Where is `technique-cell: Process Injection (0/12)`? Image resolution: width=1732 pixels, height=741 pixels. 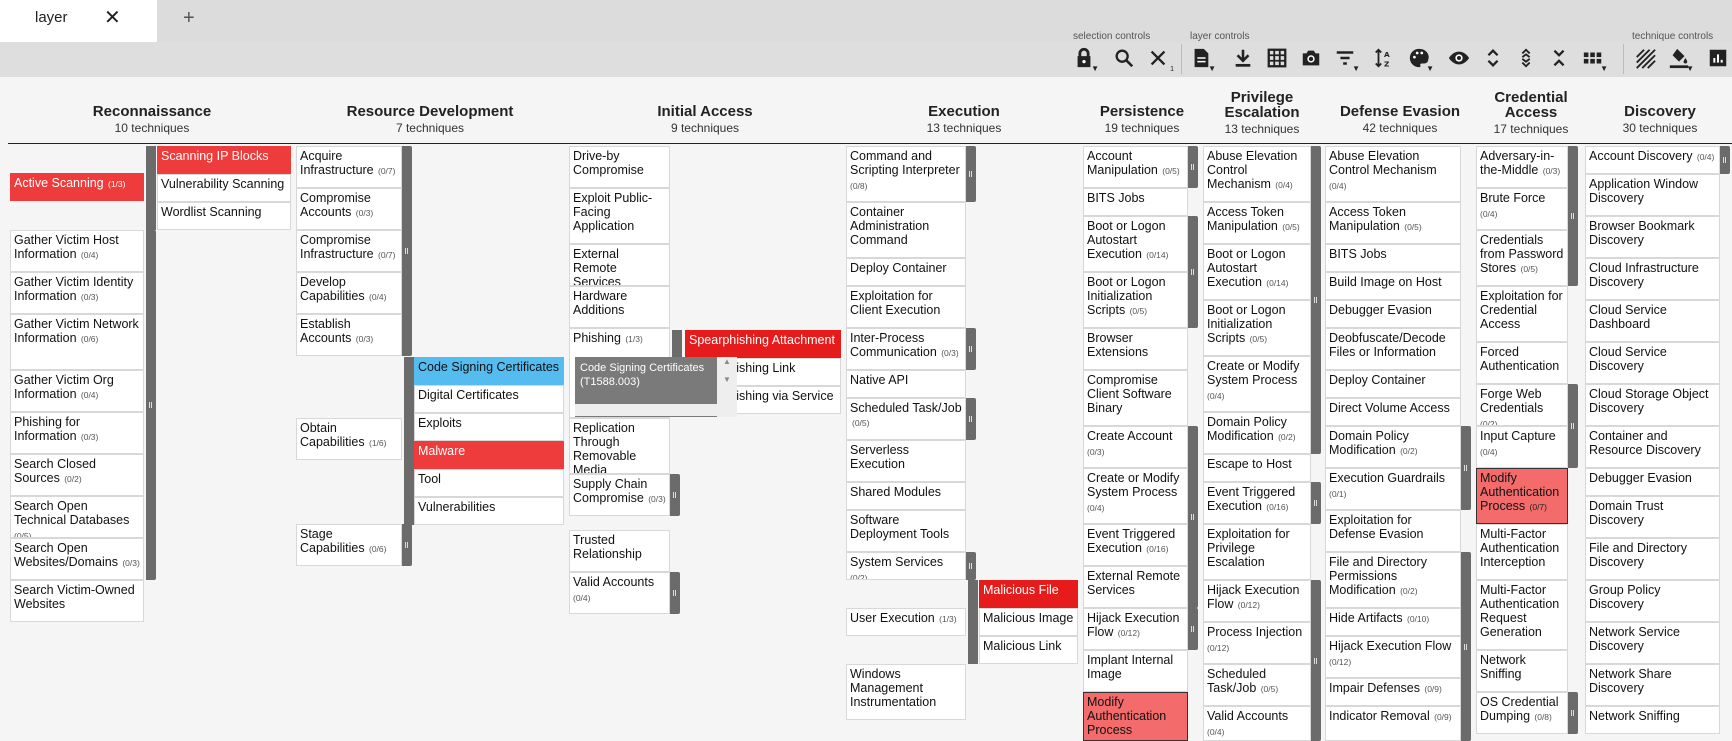
technique-cell: Process Injection (0/12) is located at coordinates (1257, 643).